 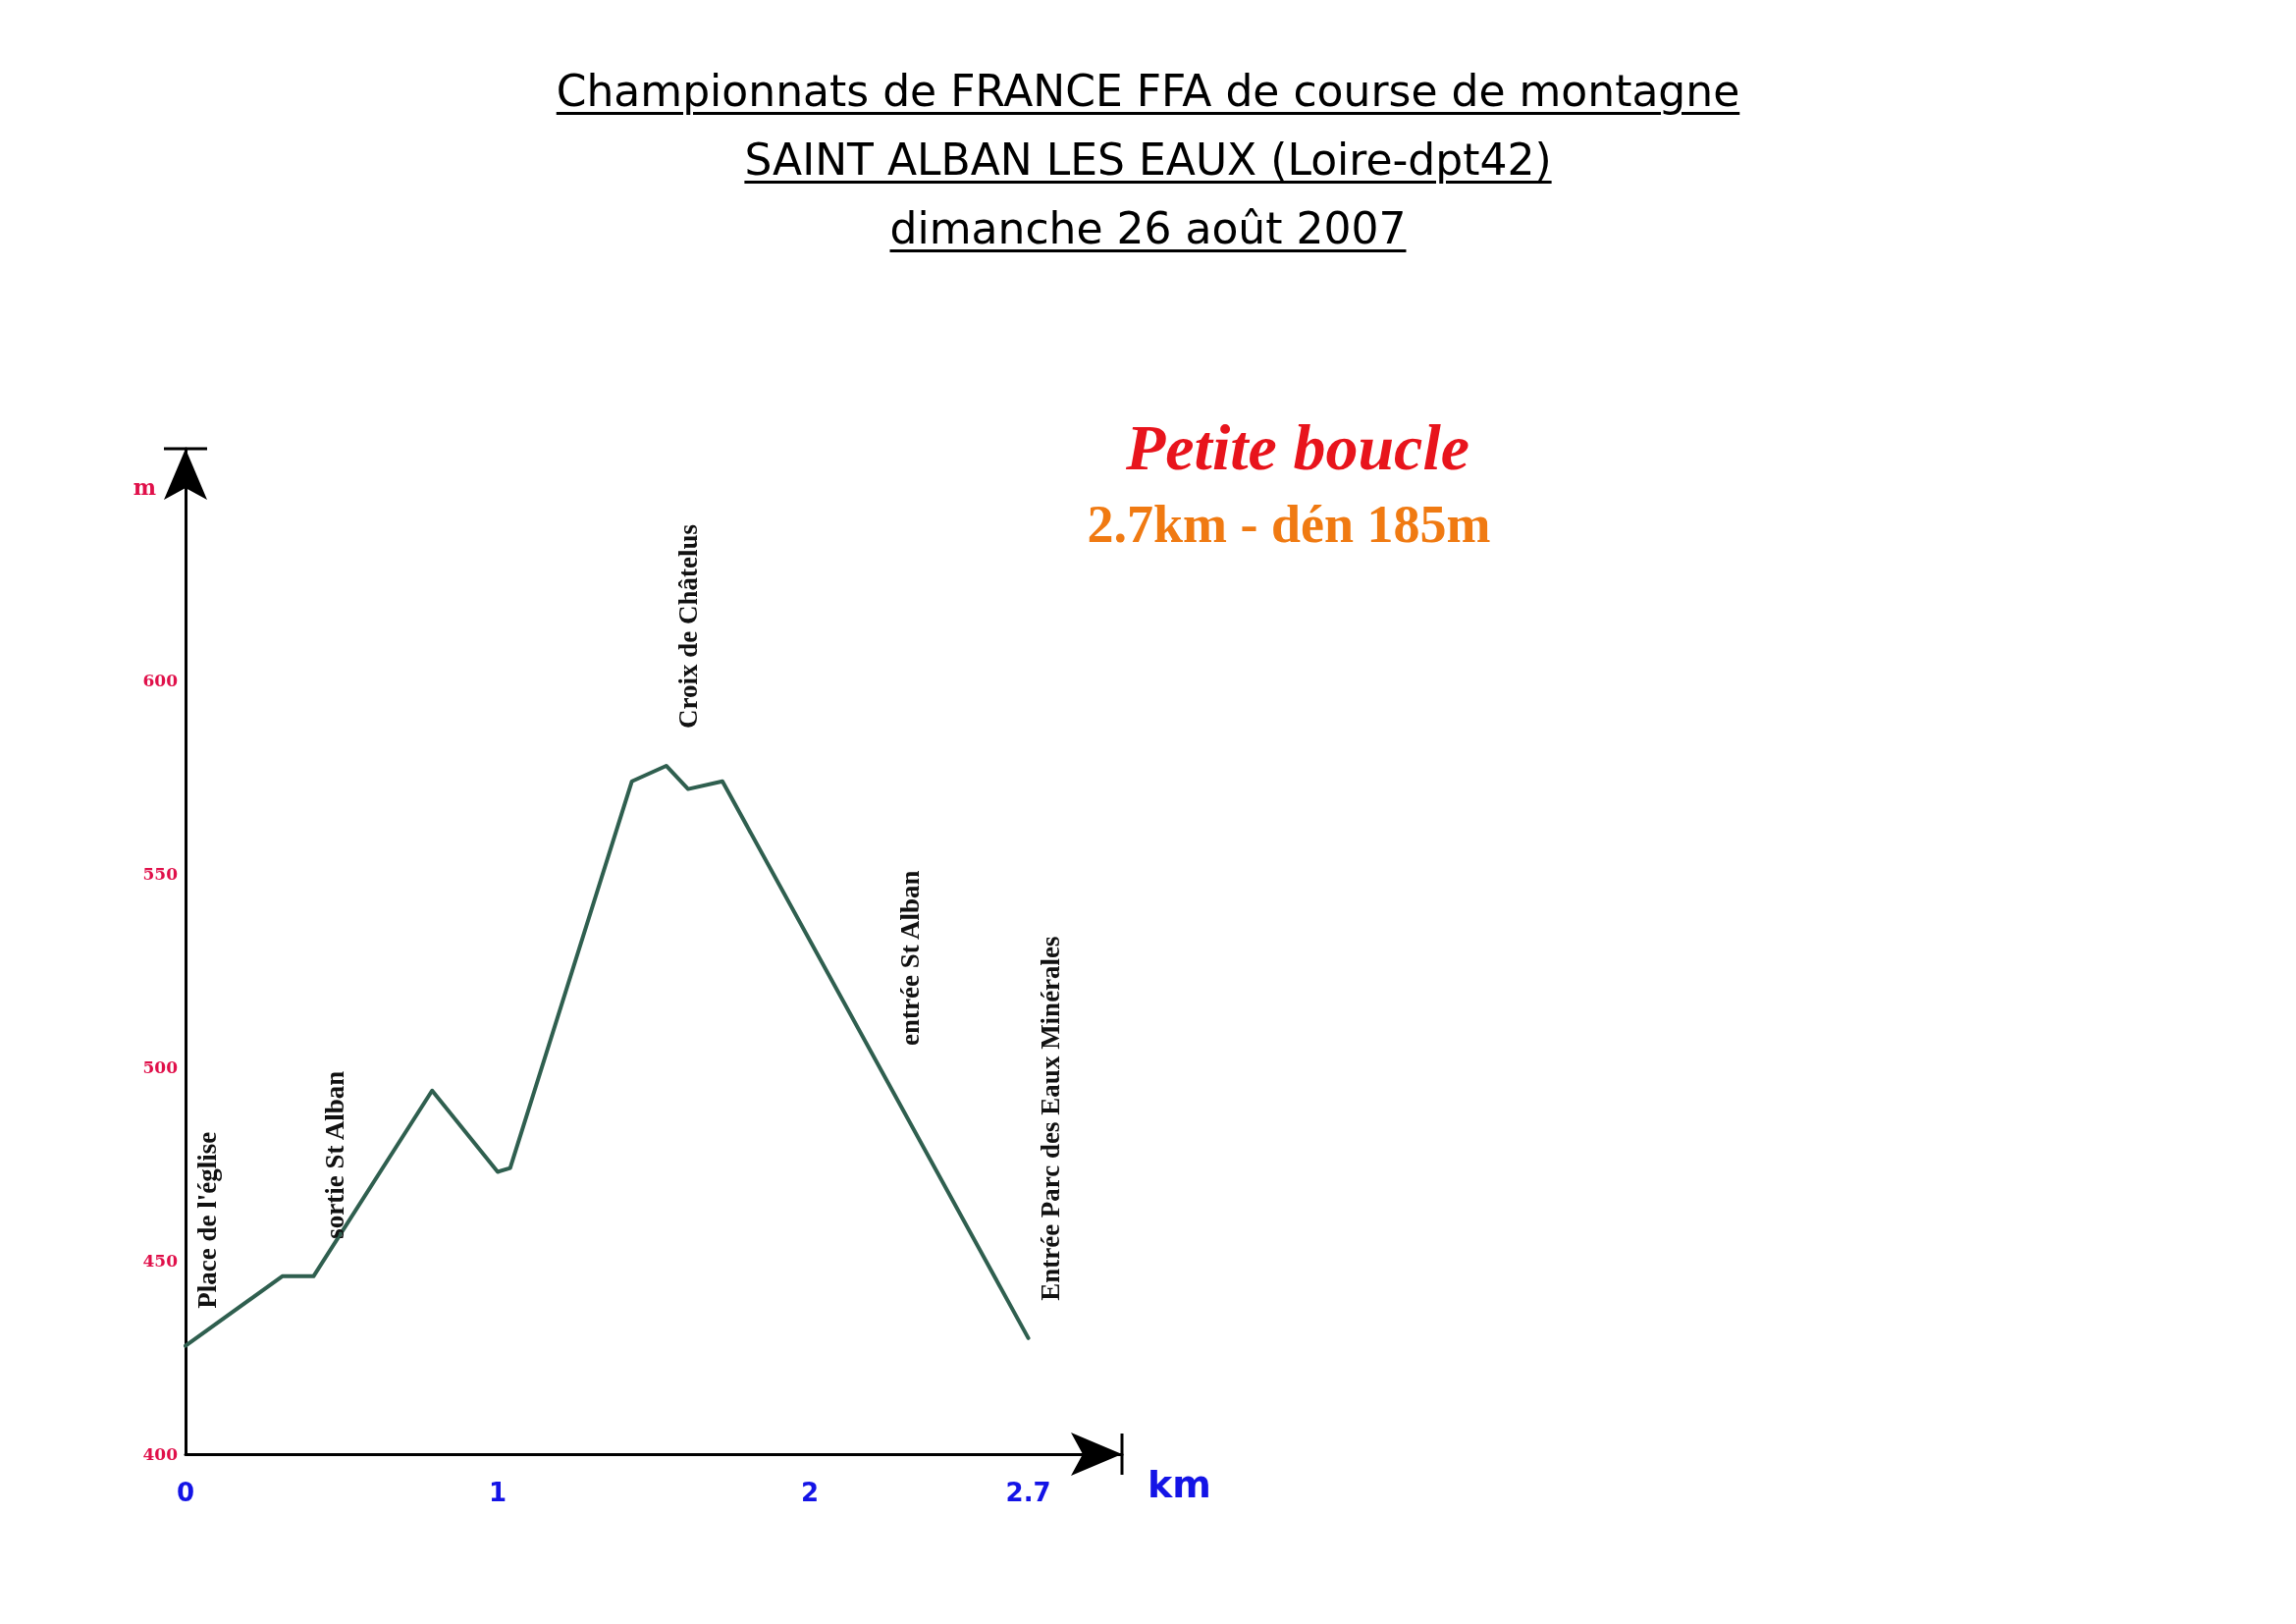 What do you see at coordinates (207, 1220) in the screenshot?
I see `annotation: Place de l'église` at bounding box center [207, 1220].